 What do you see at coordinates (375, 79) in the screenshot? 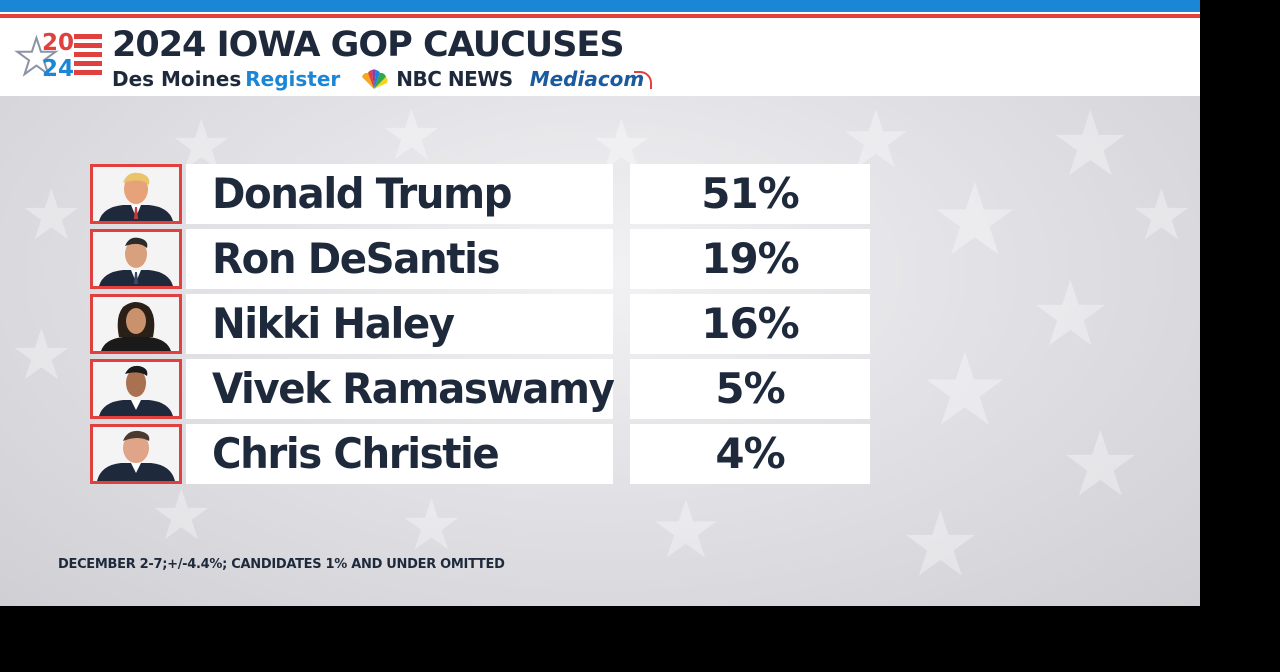
I see `nbc-peacock-icon` at bounding box center [375, 79].